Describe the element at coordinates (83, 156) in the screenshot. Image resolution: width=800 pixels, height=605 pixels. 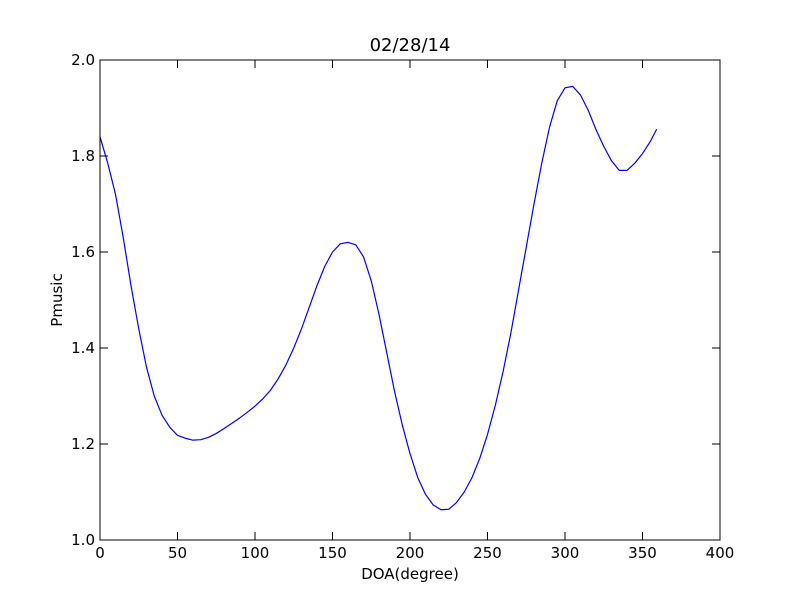
I see `y-tick-label: 1.8` at that location.